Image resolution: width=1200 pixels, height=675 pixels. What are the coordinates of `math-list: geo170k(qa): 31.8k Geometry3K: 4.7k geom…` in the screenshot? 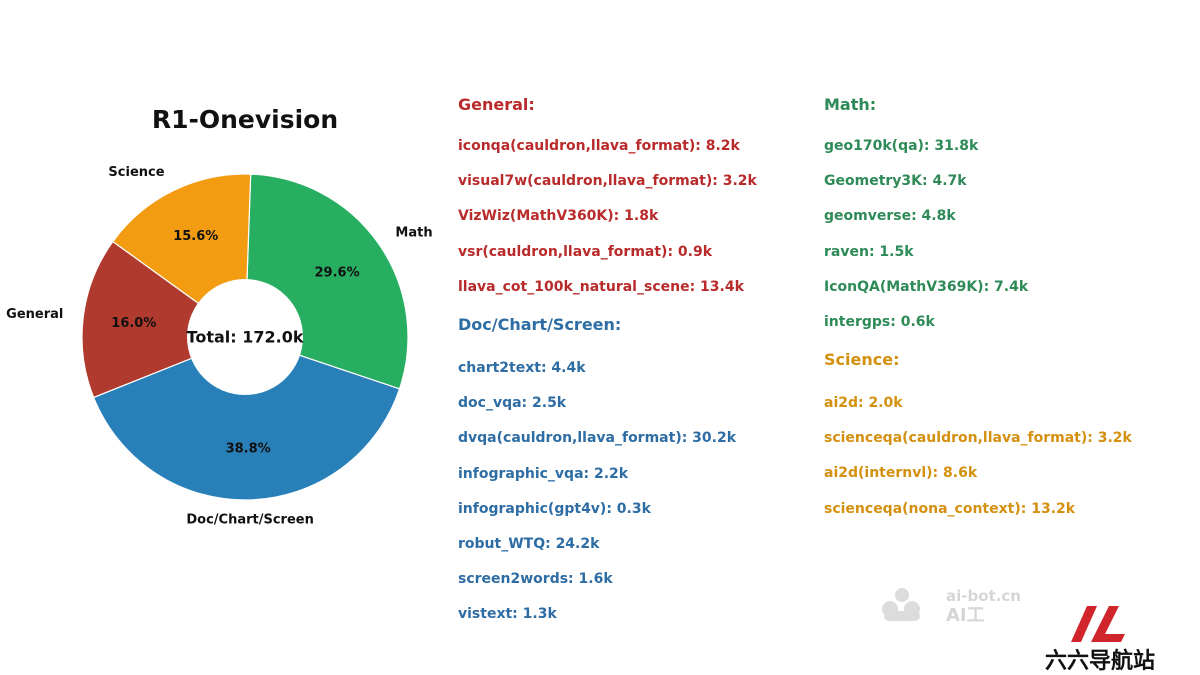 It's located at (1004, 242).